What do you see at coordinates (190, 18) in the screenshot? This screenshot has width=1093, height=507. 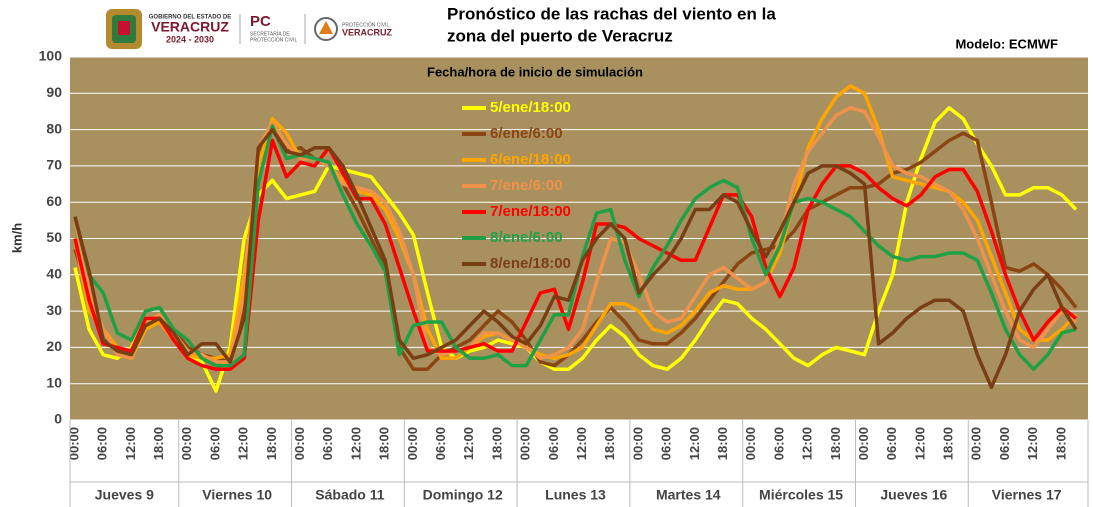 I see `logo-text: GOBIERNO DEL ESTADO DE` at bounding box center [190, 18].